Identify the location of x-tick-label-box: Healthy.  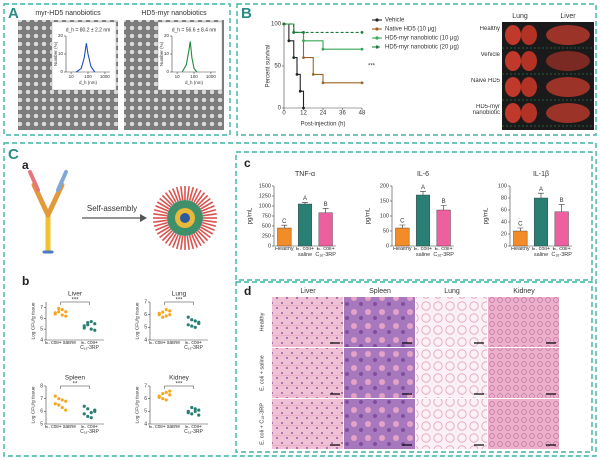
(284, 249).